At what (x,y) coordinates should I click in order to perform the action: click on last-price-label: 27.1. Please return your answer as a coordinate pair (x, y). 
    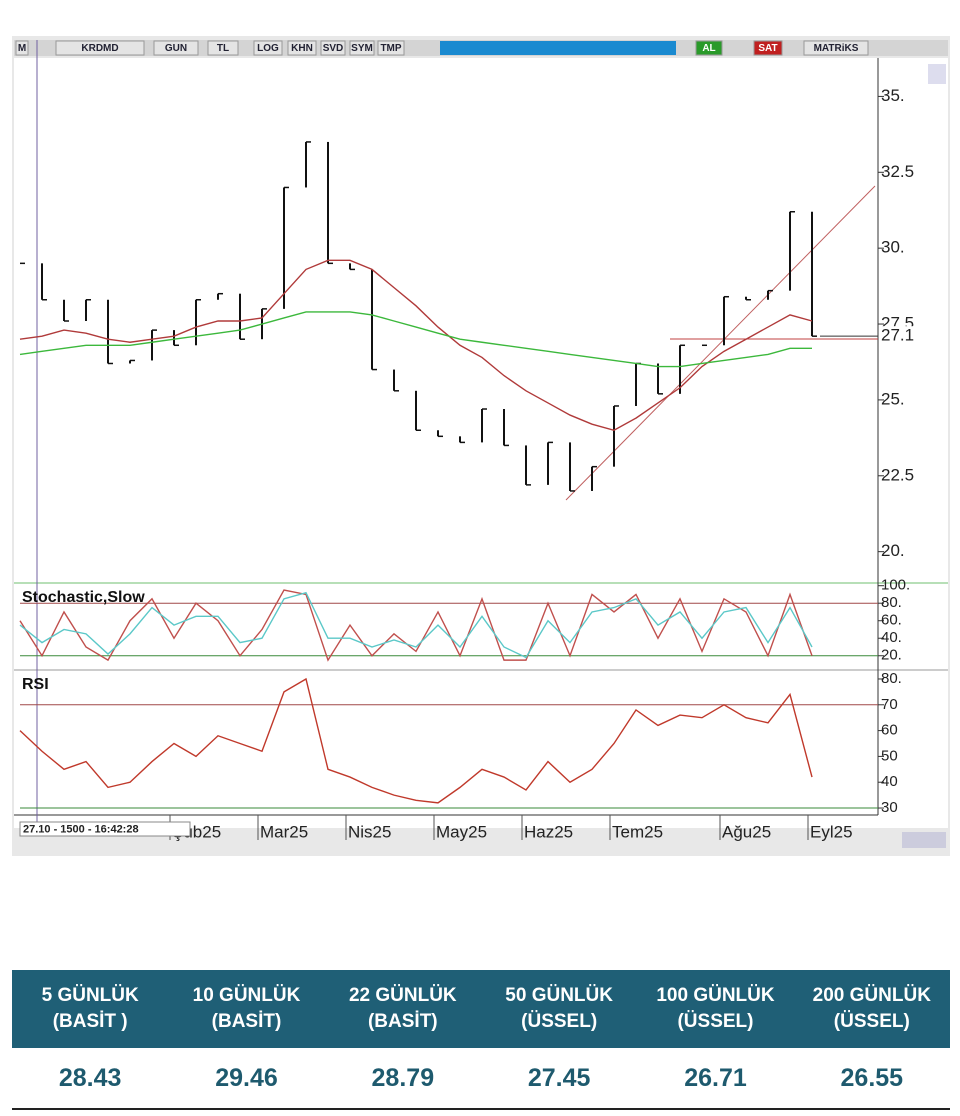
    Looking at the image, I should click on (897, 335).